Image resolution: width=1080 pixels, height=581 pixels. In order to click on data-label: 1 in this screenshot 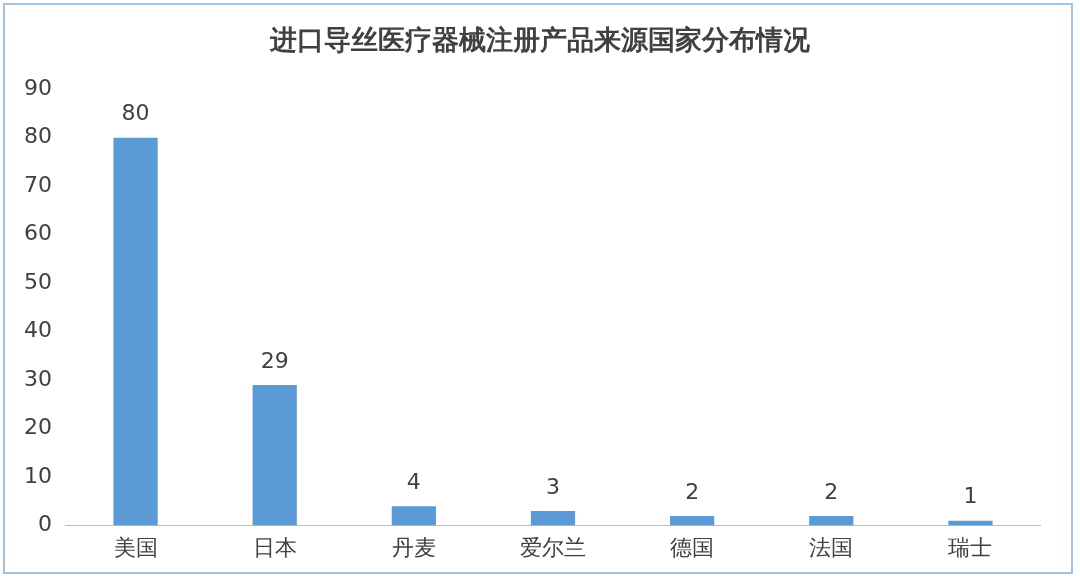, I will do `click(970, 496)`.